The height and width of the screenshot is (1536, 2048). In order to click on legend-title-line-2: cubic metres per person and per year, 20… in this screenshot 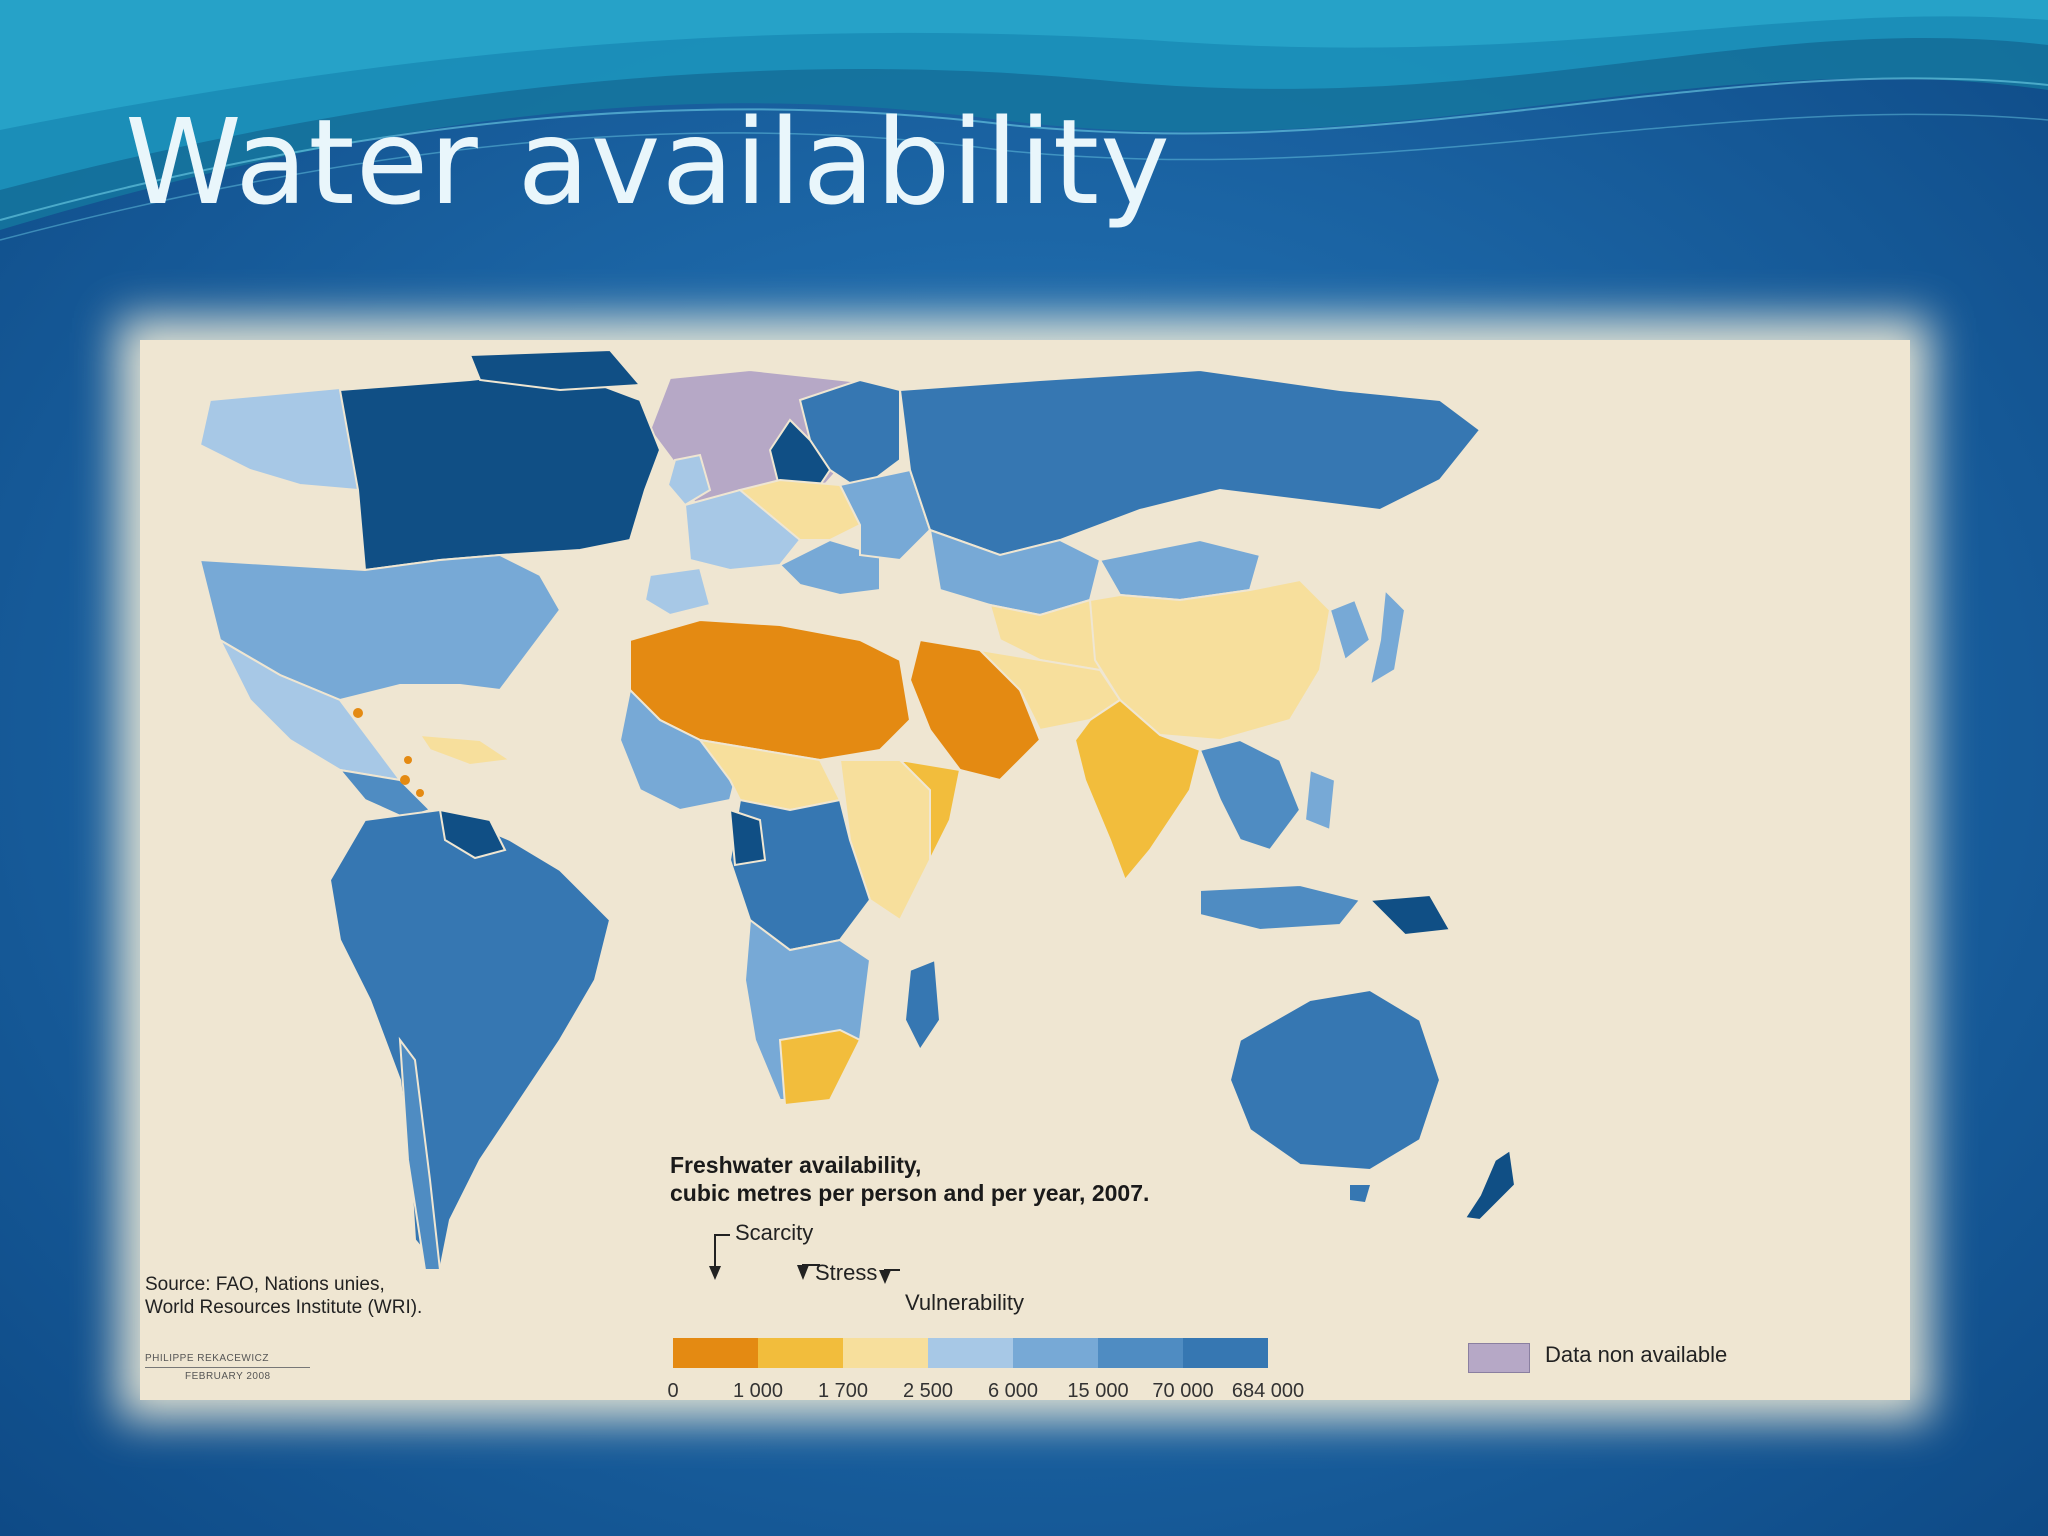, I will do `click(910, 1192)`.